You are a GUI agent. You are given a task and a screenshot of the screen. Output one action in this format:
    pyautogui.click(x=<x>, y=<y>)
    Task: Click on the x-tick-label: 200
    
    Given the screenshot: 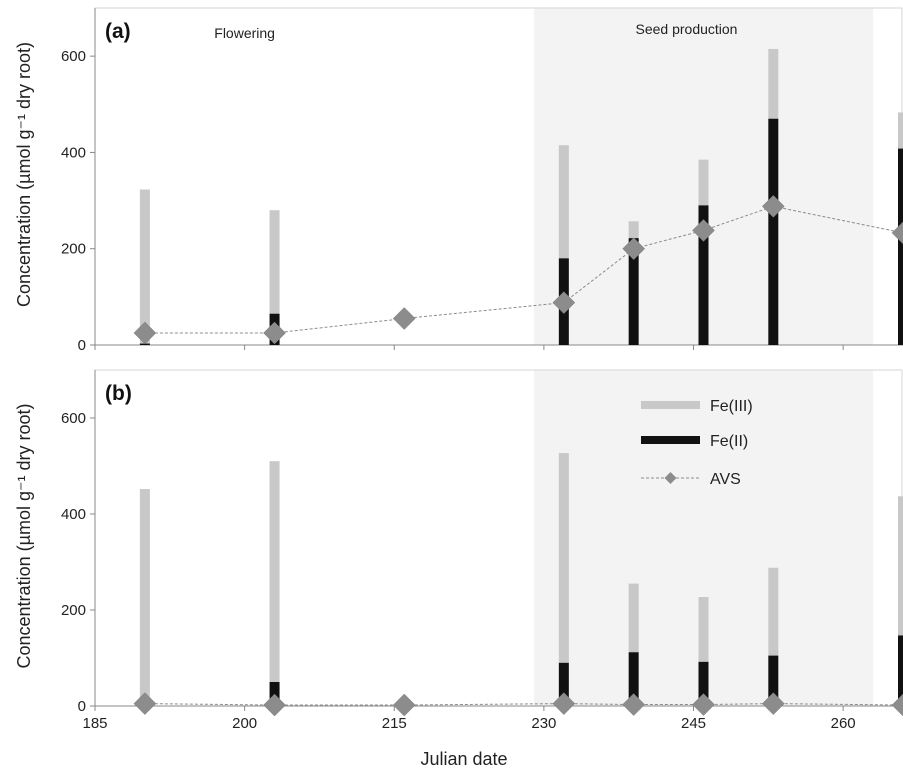 What is the action you would take?
    pyautogui.click(x=244, y=723)
    